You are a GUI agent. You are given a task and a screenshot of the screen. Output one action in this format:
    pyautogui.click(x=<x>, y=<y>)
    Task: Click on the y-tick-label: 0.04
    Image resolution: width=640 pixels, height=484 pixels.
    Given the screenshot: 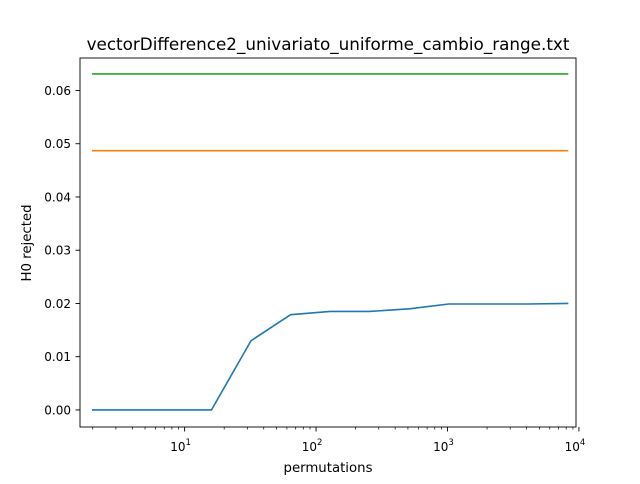 What is the action you would take?
    pyautogui.click(x=57, y=197)
    